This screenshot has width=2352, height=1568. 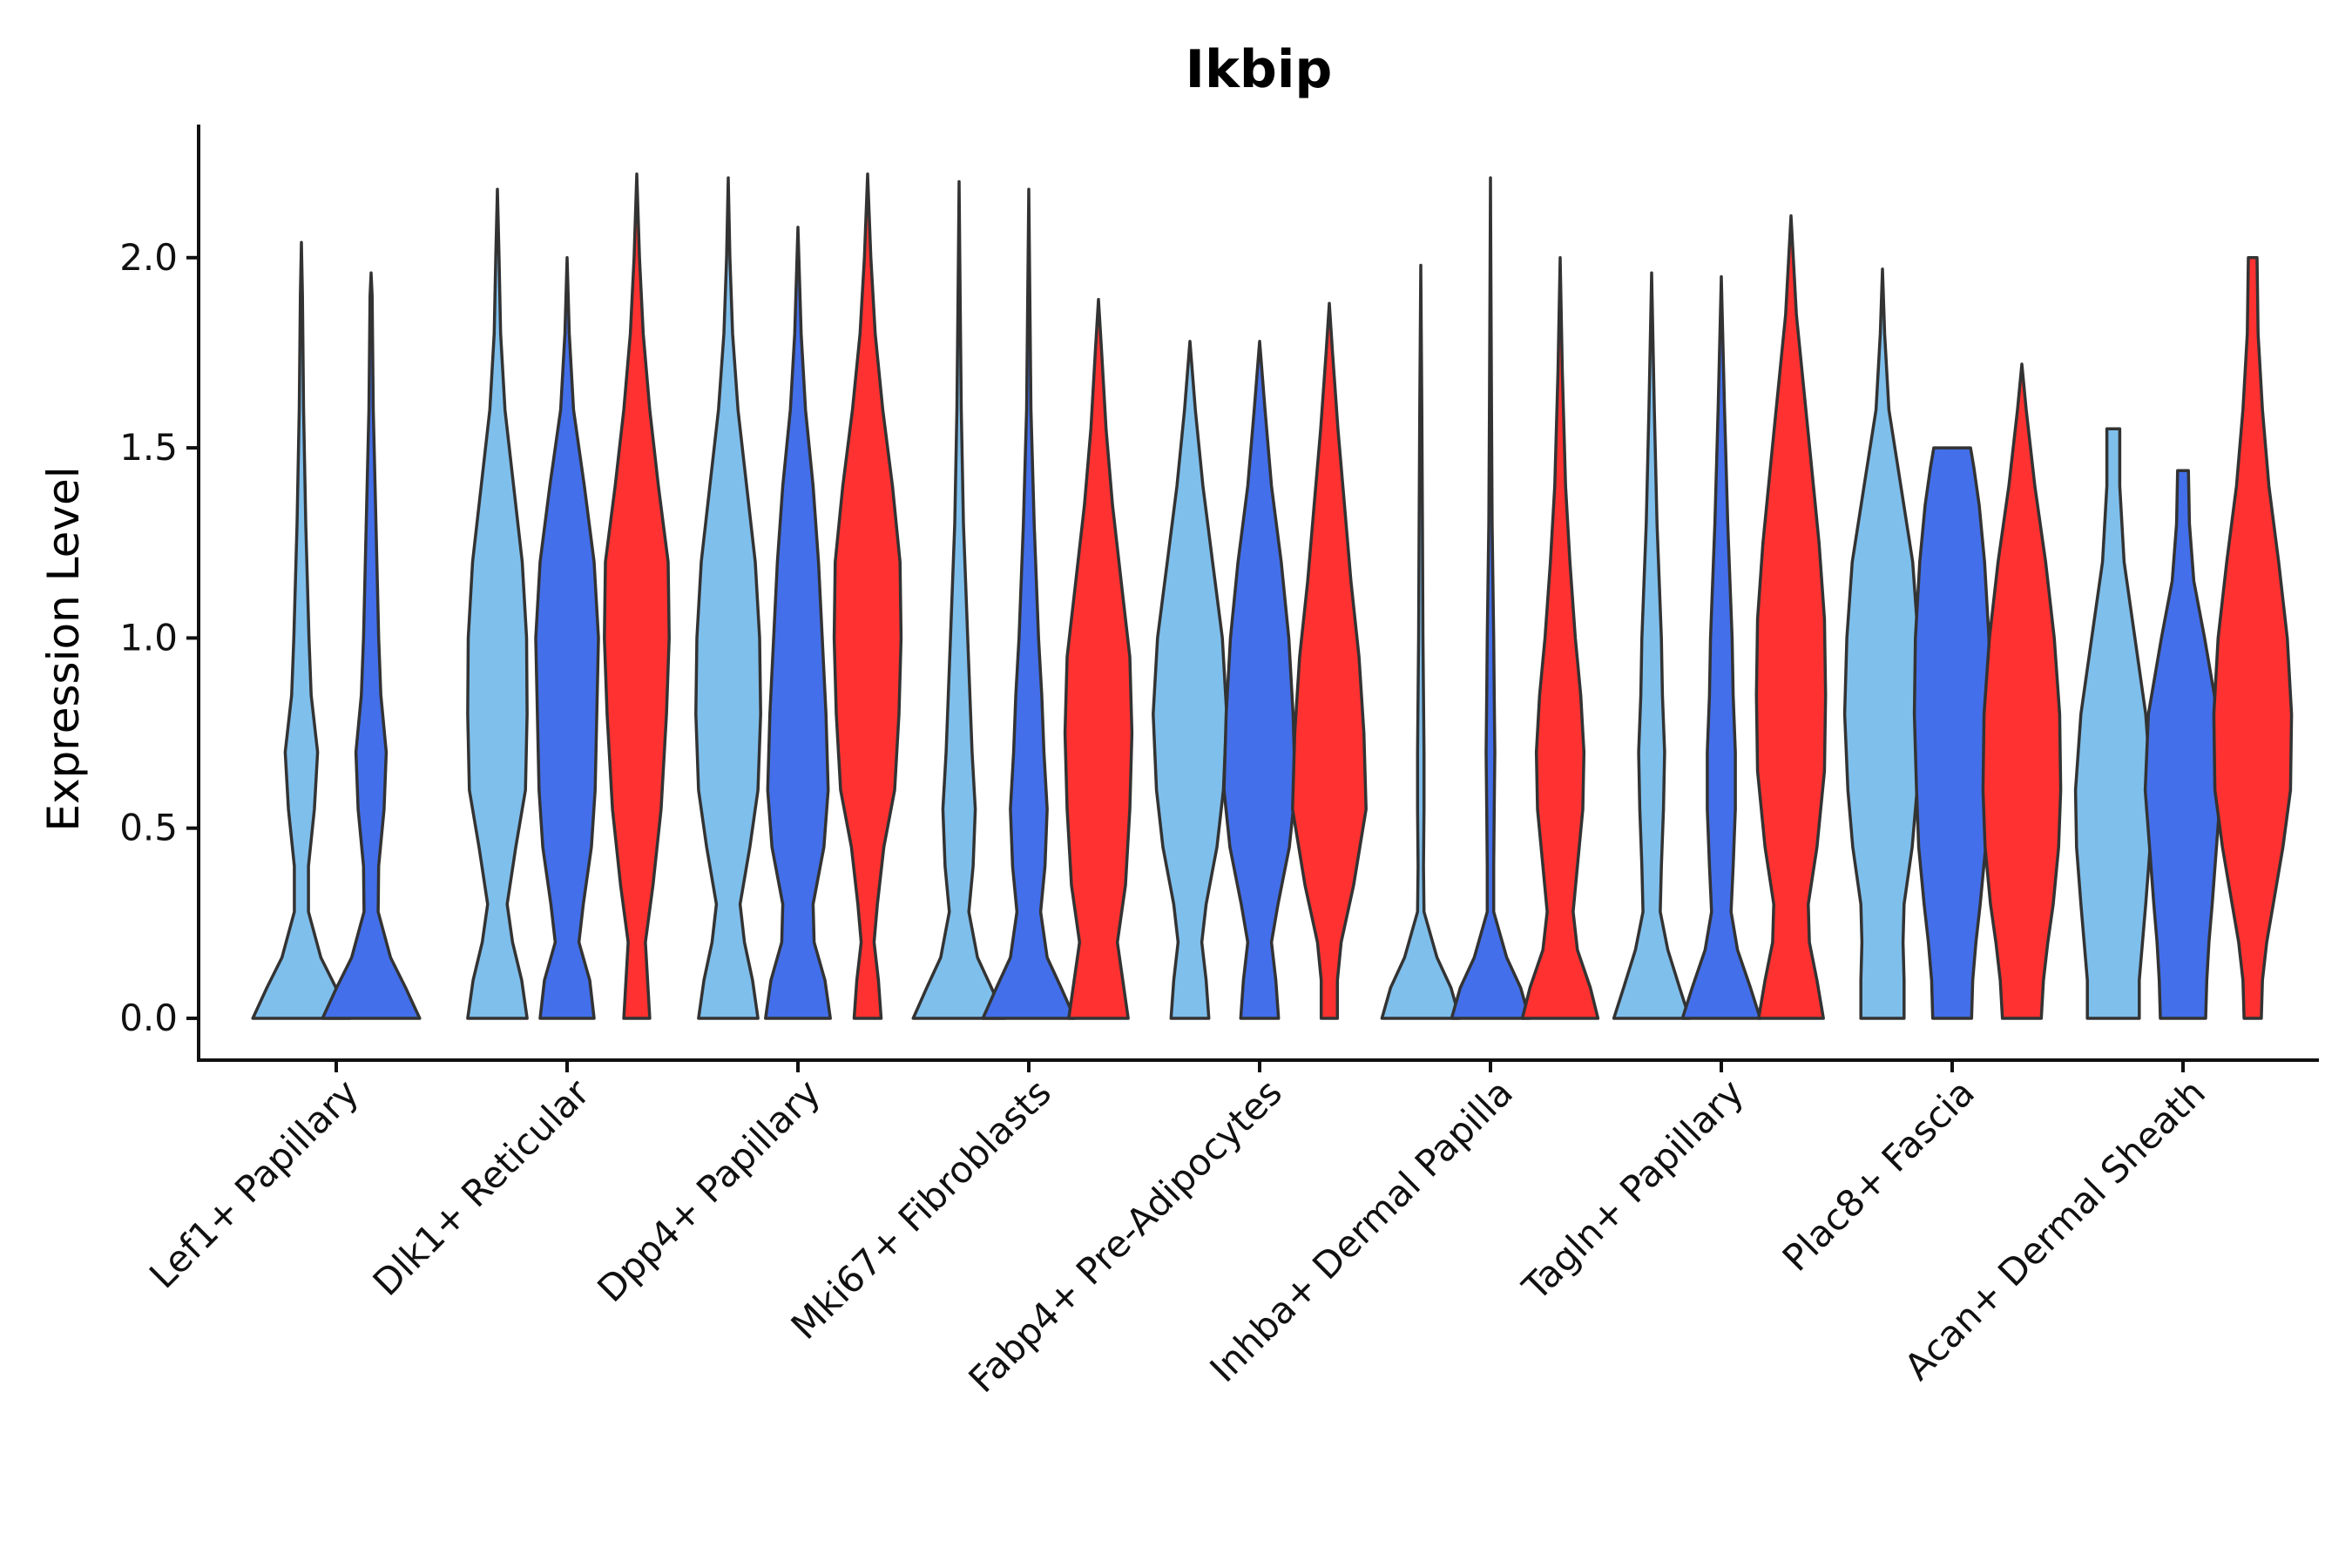 What do you see at coordinates (708, 1191) in the screenshot?
I see `x-tick-label: Dpp4+ Papillary` at bounding box center [708, 1191].